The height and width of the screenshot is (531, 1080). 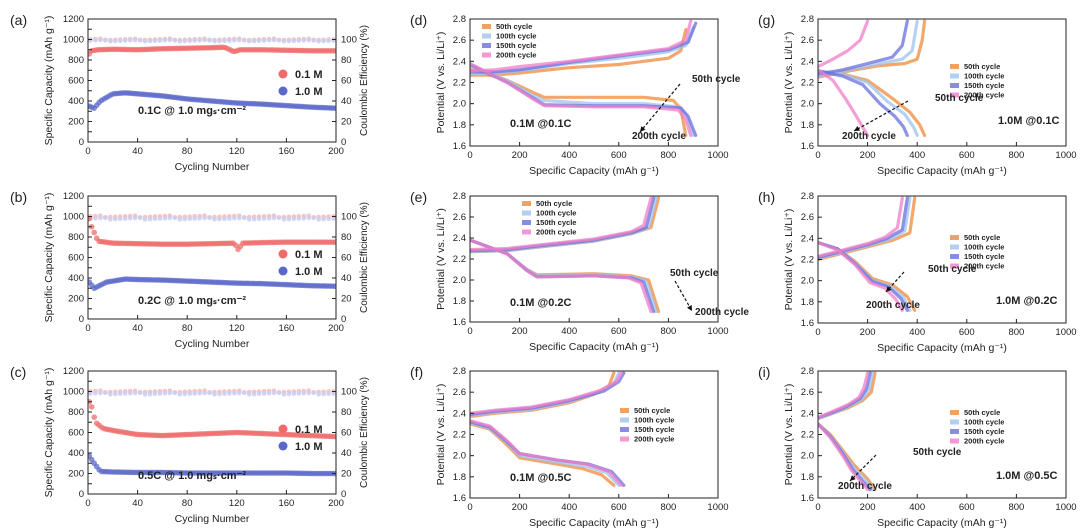 I want to click on legend-label: 200th cycle, so click(x=984, y=266).